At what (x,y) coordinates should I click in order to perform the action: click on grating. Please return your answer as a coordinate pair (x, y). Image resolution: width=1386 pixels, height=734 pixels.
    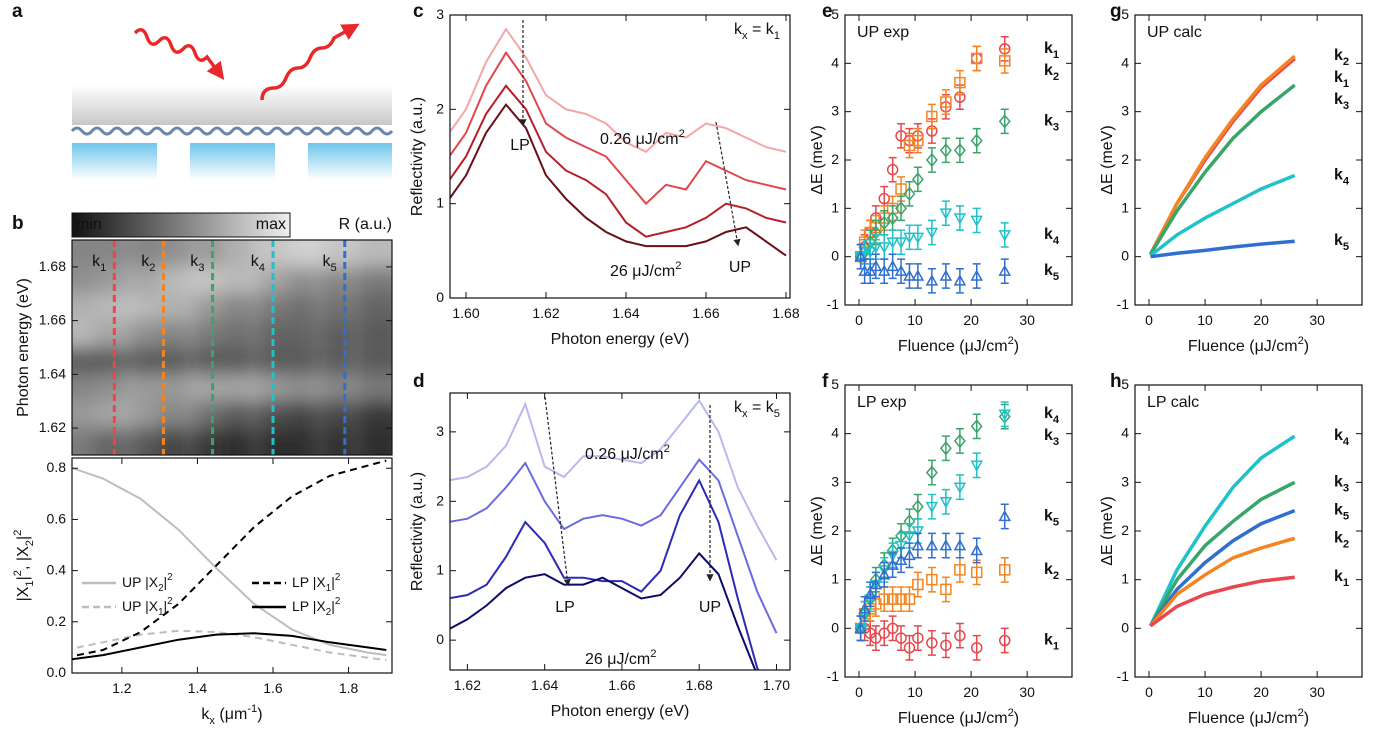
    Looking at the image, I should click on (350, 161).